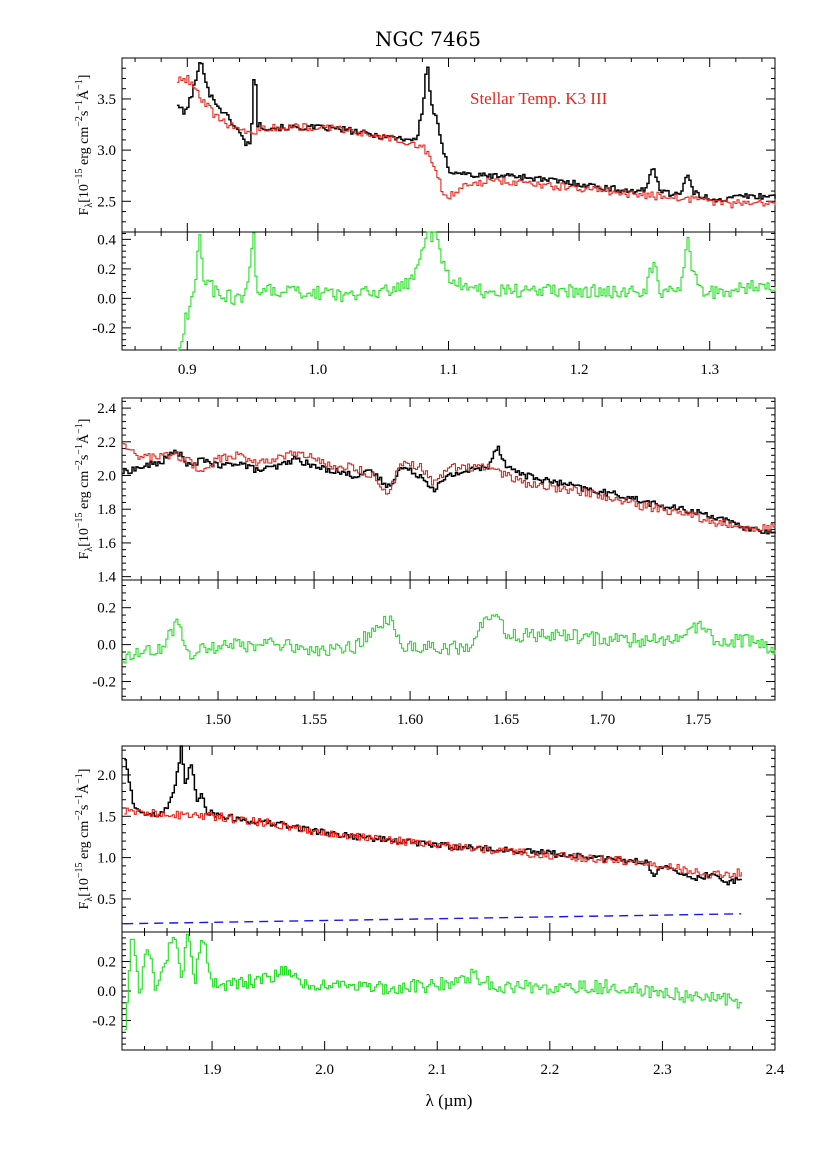 This screenshot has height=1168, width=817. Describe the element at coordinates (433, 919) in the screenshot. I see `continuum-series-line` at that location.